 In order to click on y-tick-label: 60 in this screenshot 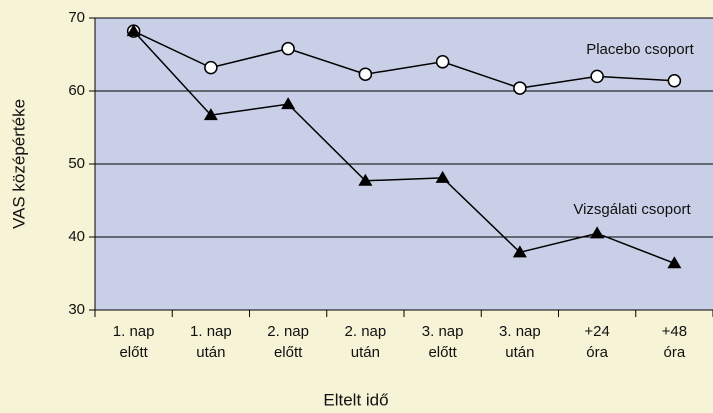, I will do `click(76, 90)`.